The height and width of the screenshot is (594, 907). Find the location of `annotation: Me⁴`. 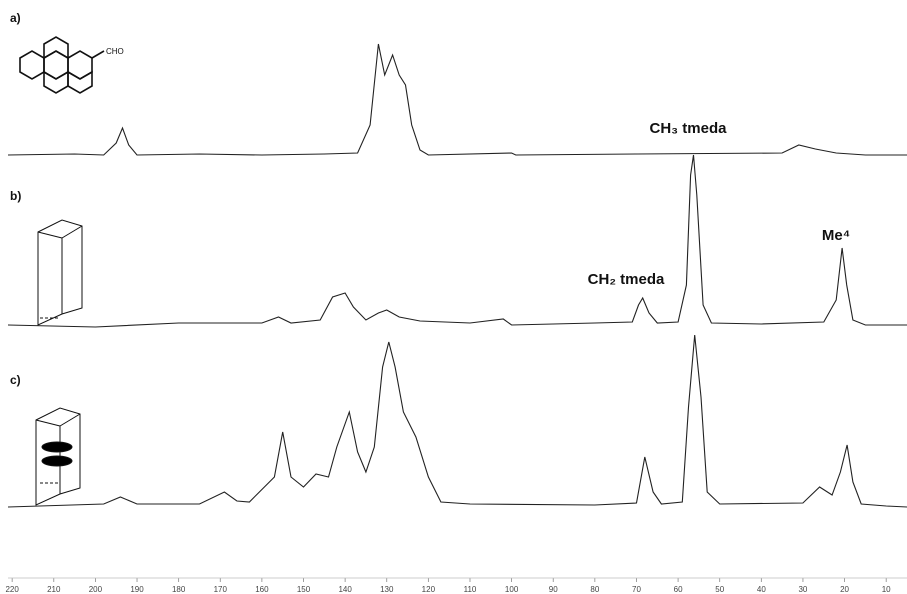

annotation: Me⁴ is located at coordinates (836, 235).